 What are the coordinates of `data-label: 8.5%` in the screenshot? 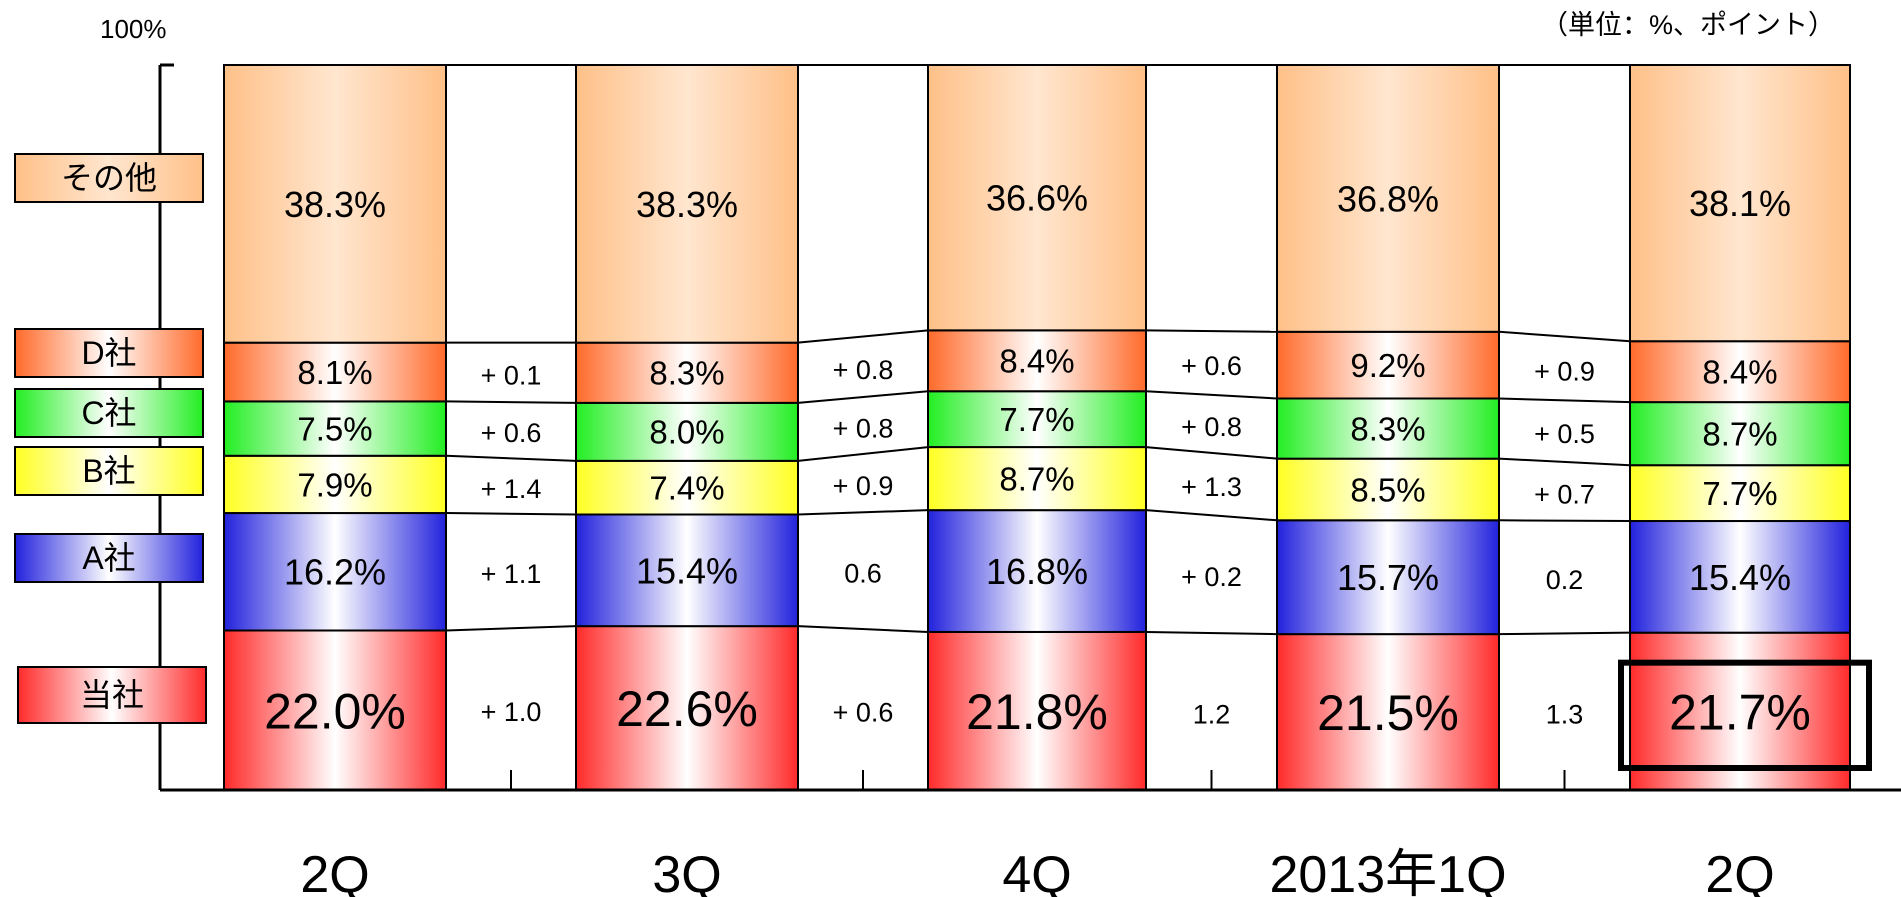 It's located at (1387, 489).